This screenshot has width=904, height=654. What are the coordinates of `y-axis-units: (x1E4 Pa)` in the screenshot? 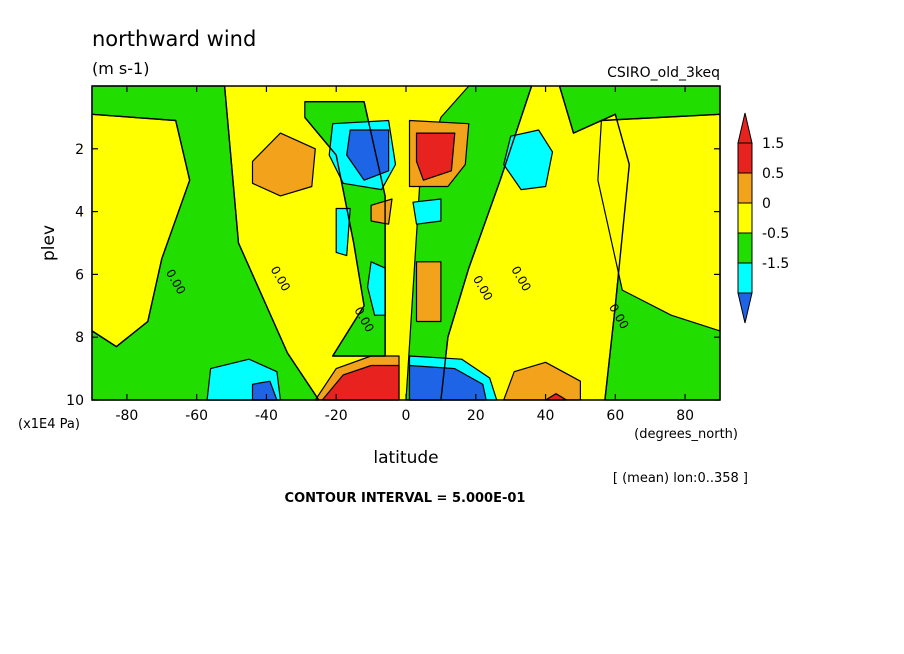 It's located at (49, 424).